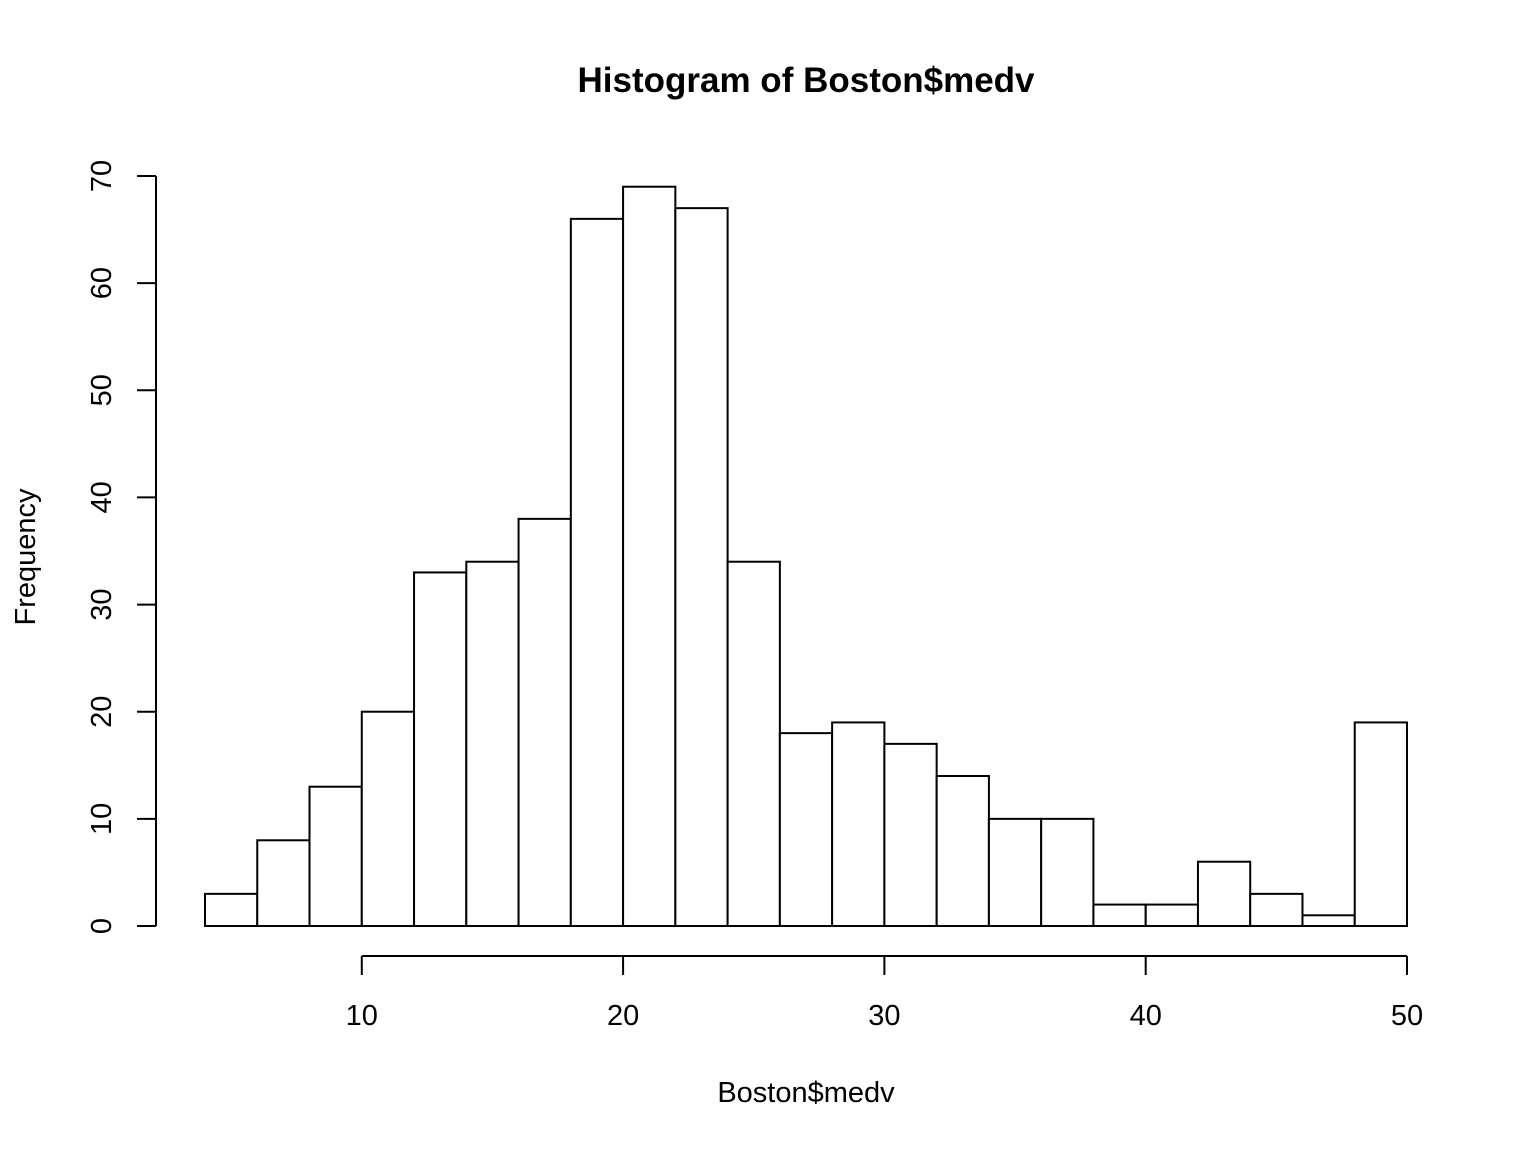 This screenshot has width=1536, height=1152. What do you see at coordinates (102, 283) in the screenshot?
I see `y-tick-label: 60` at bounding box center [102, 283].